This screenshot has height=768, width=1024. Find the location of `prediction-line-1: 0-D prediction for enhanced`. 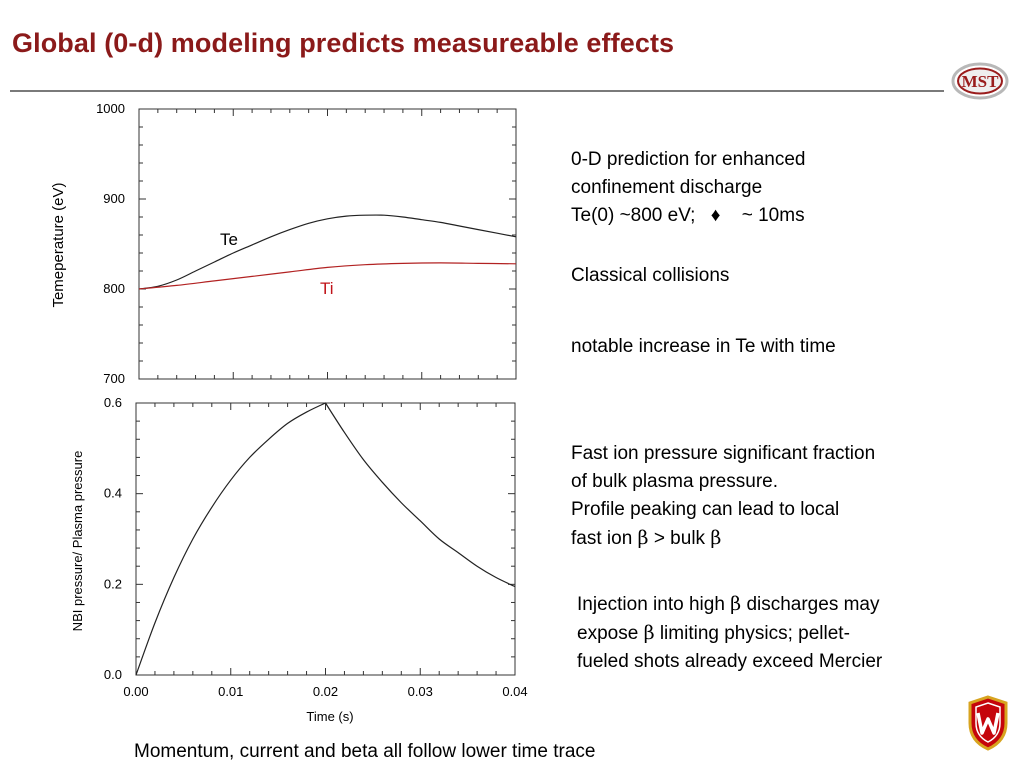

prediction-line-1: 0-D prediction for enhanced is located at coordinates (688, 159).